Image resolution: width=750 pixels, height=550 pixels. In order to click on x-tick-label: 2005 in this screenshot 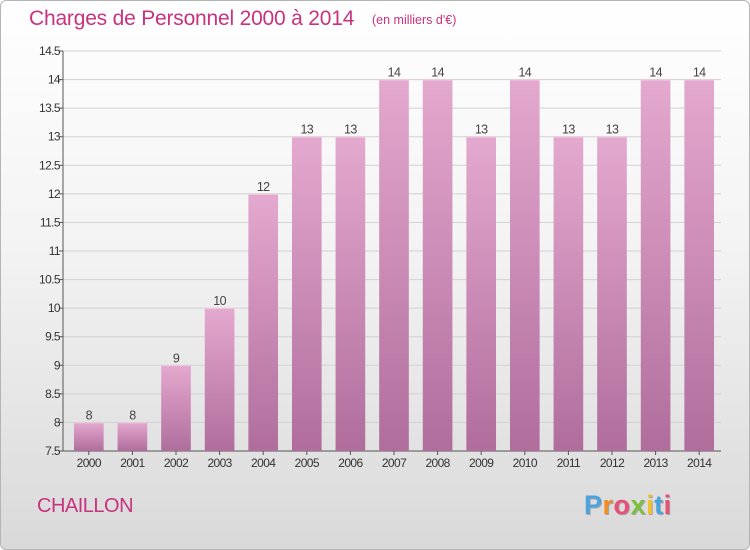, I will do `click(307, 463)`.